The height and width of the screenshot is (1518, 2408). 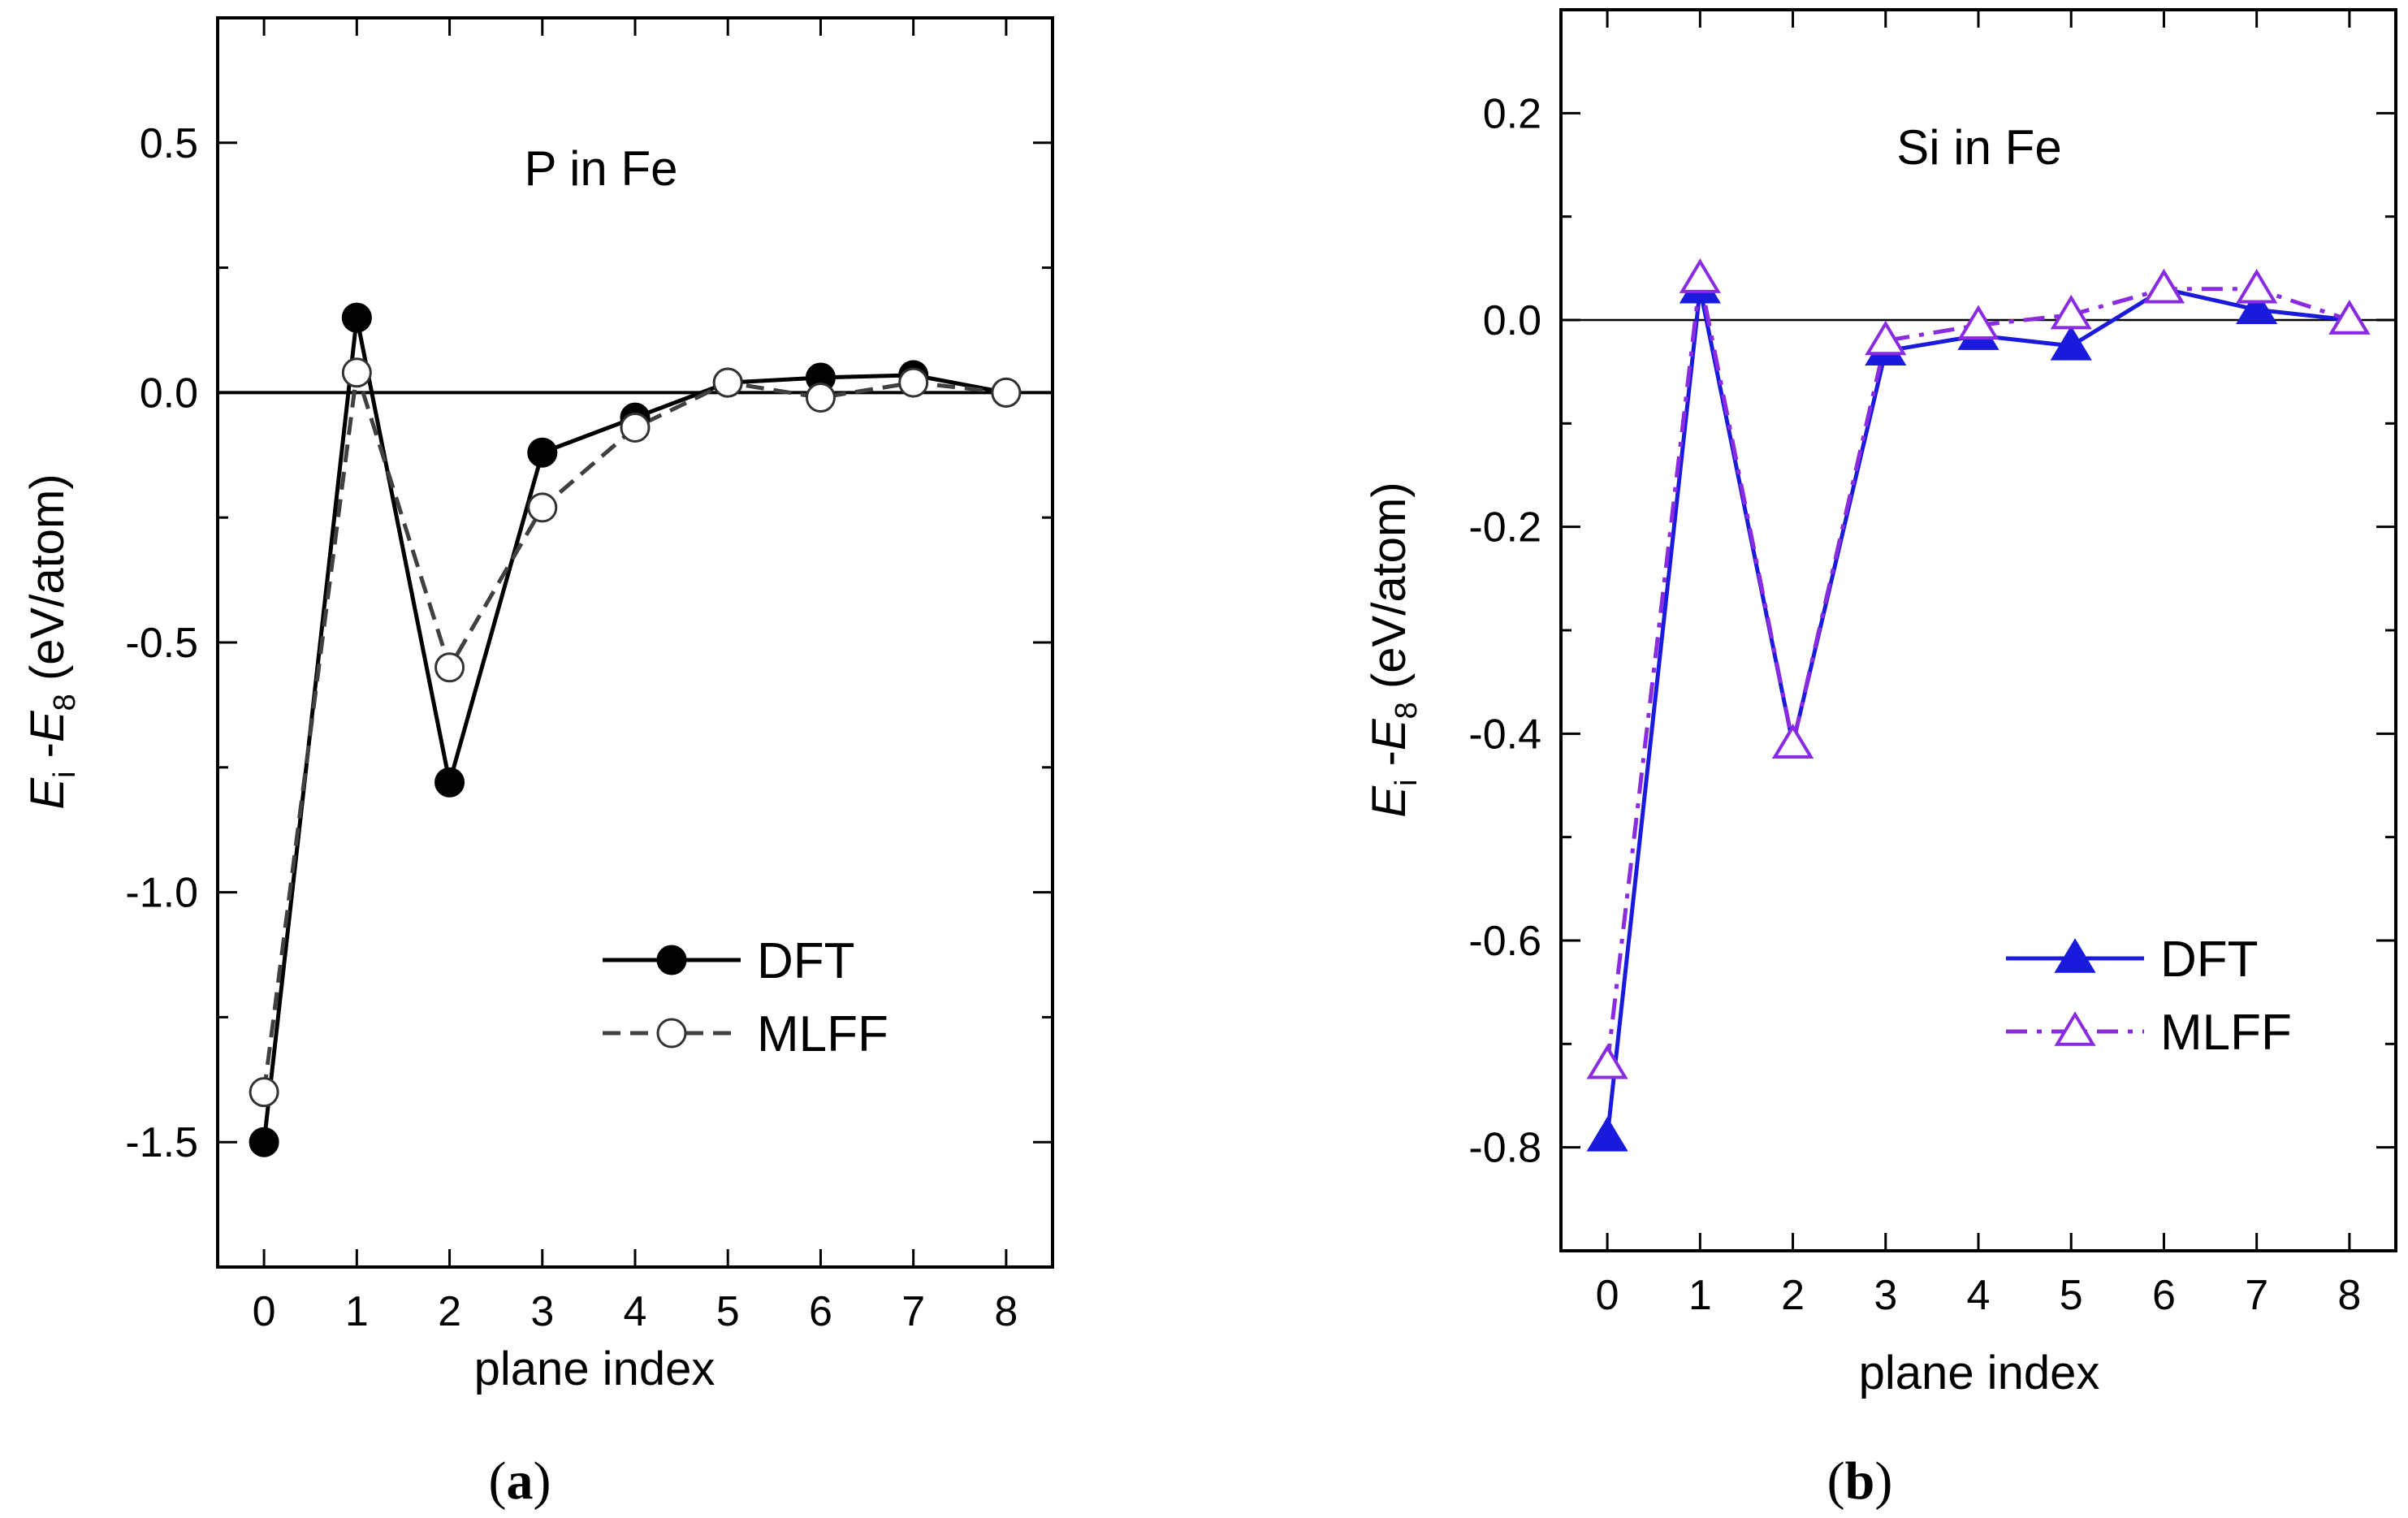 I want to click on panel-b-x-tick-label: 0, so click(x=1607, y=1295).